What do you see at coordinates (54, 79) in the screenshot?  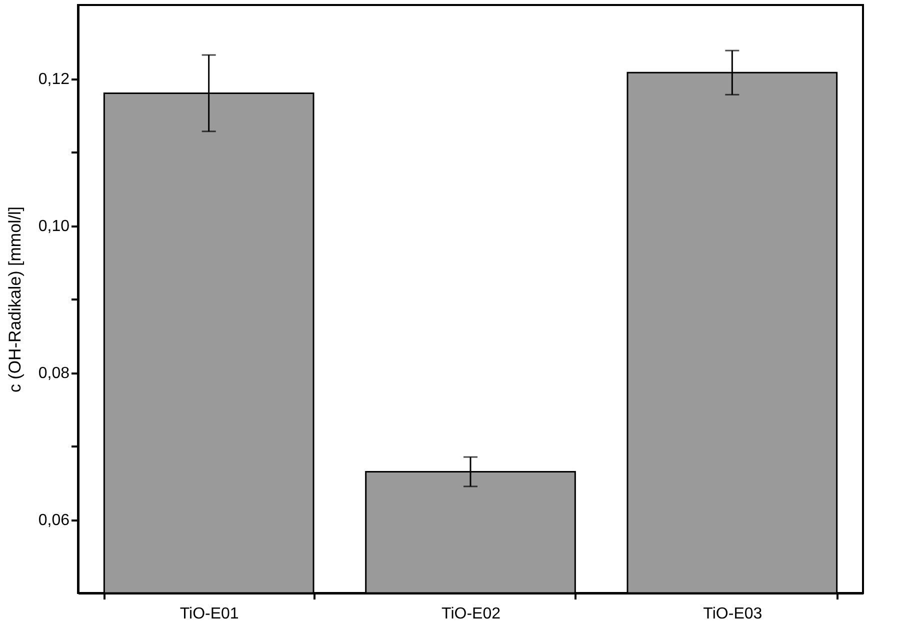 I see `y-tick-label: 0,12` at bounding box center [54, 79].